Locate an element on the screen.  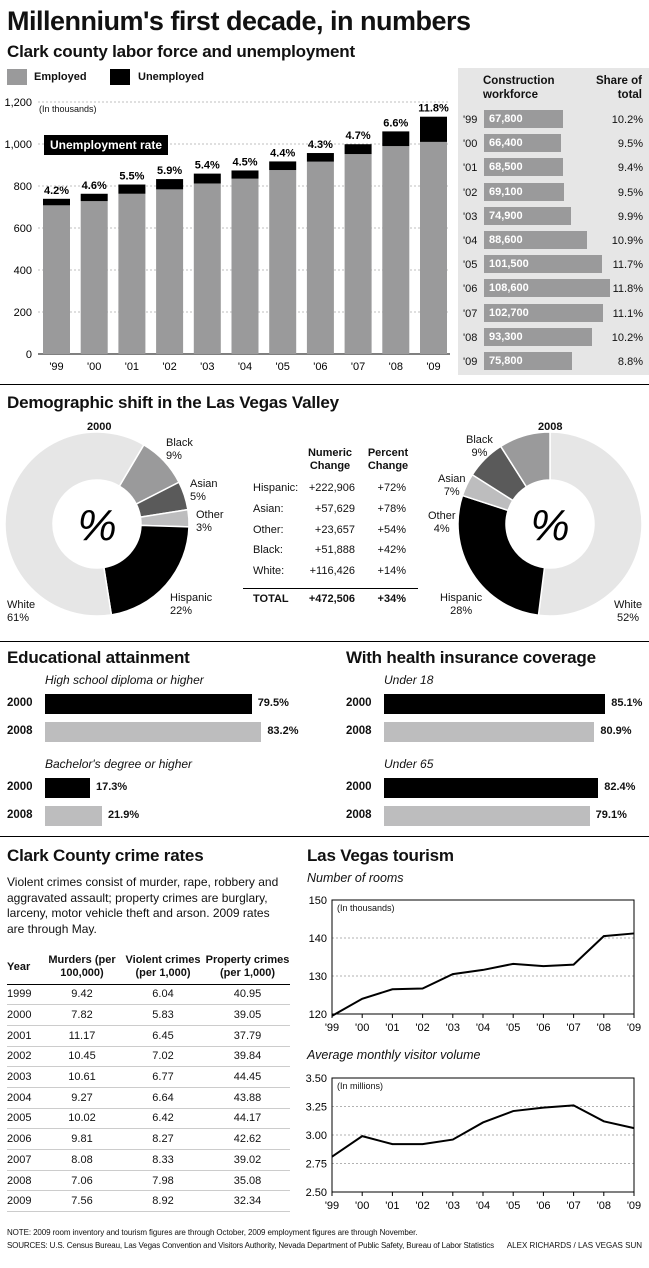
demo-percent: +14% is located at coordinates (391, 571).